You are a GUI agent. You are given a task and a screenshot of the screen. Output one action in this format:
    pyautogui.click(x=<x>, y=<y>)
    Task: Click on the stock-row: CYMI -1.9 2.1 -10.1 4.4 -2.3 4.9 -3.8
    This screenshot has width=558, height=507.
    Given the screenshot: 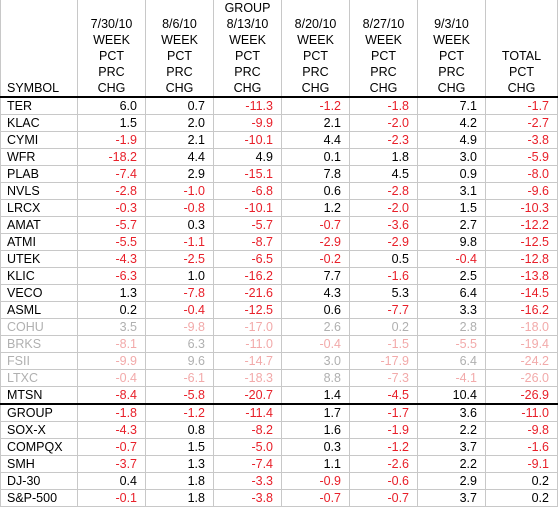 What is the action you would take?
    pyautogui.click(x=279, y=140)
    